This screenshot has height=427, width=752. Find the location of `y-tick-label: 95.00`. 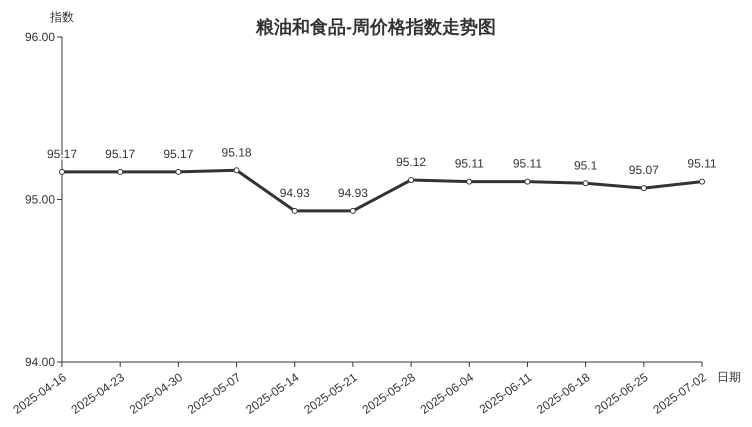

y-tick-label: 95.00 is located at coordinates (40, 199).